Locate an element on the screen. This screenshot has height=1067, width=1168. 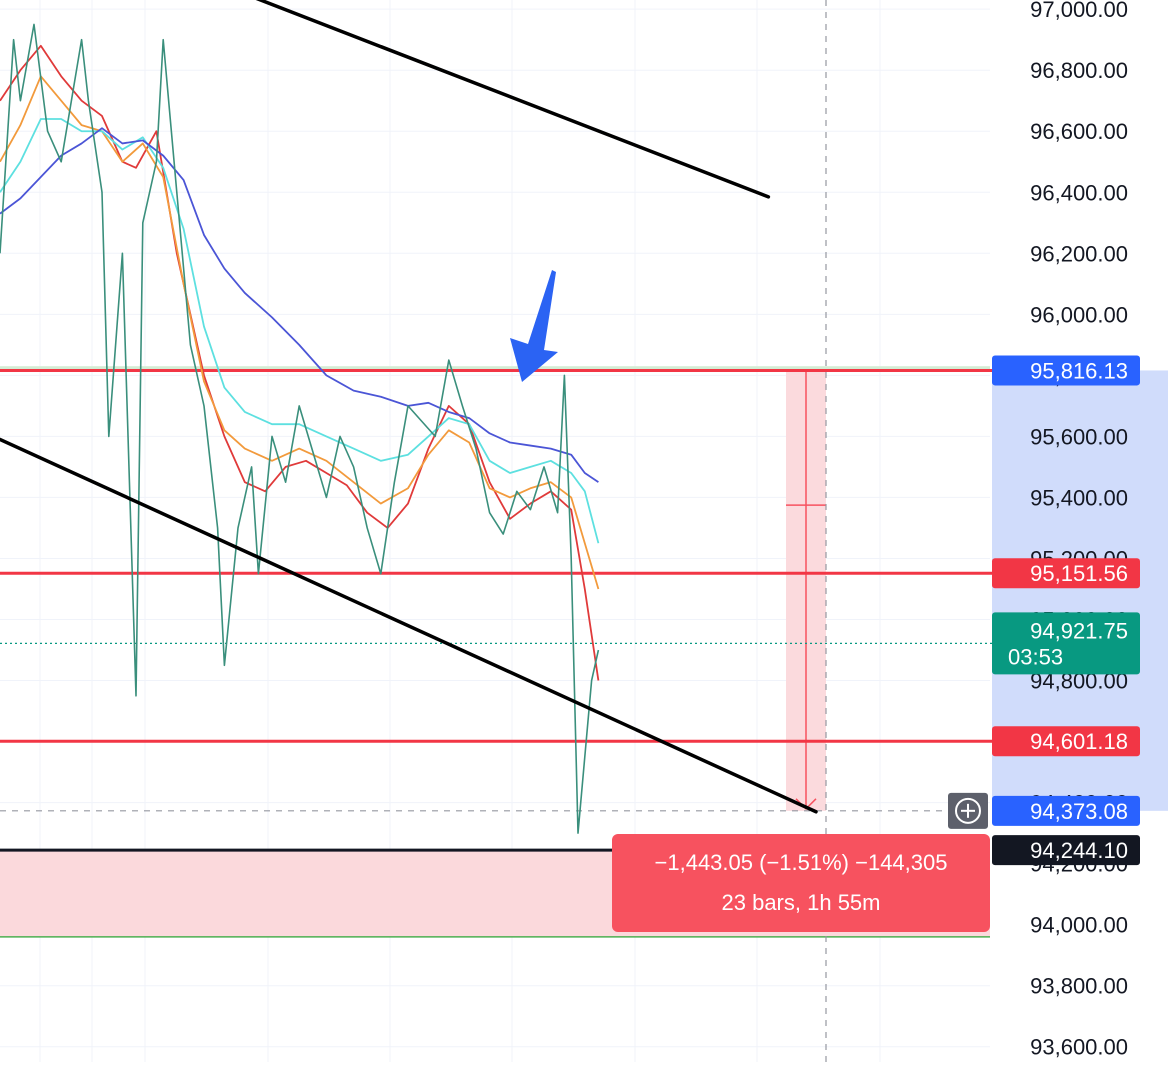
y-tick-label: 96,000.00 is located at coordinates (1079, 314).